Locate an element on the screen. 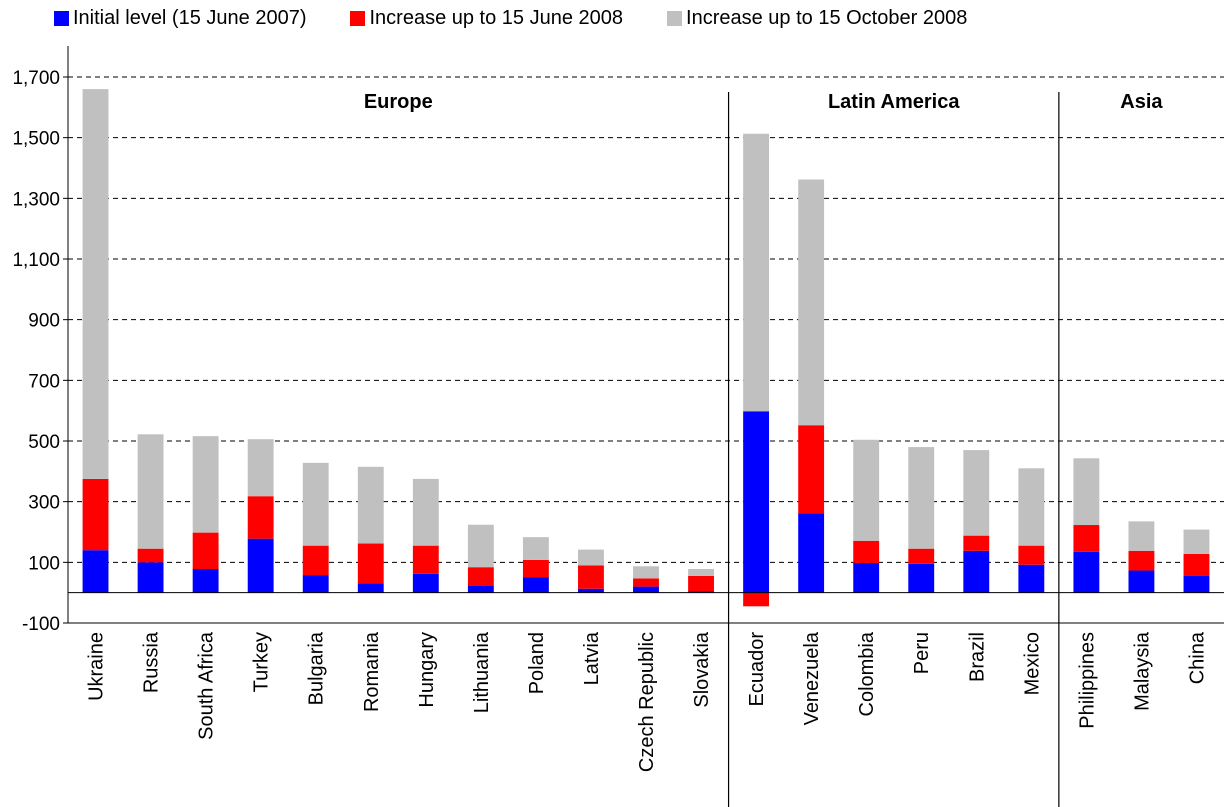 The width and height of the screenshot is (1225, 807). y-tick-label: 1,100 is located at coordinates (36, 260).